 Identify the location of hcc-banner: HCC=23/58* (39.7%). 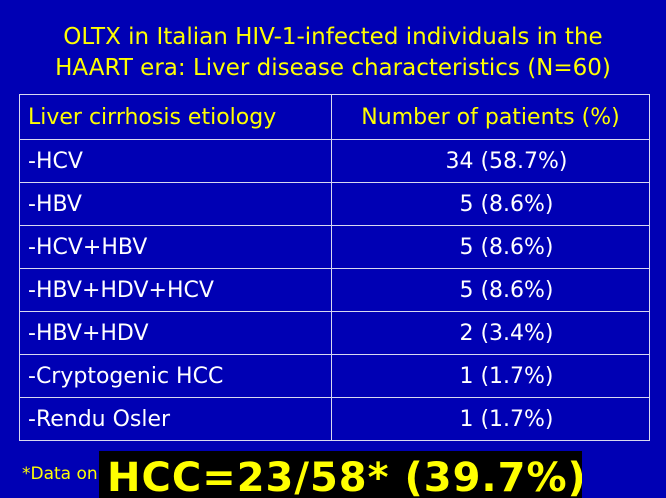
(340, 474).